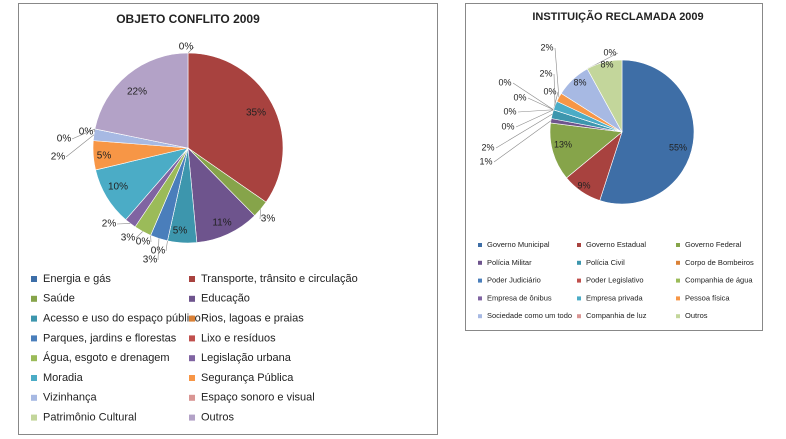  What do you see at coordinates (252, 319) in the screenshot?
I see `legend-label: Rios, lagoas e praias` at bounding box center [252, 319].